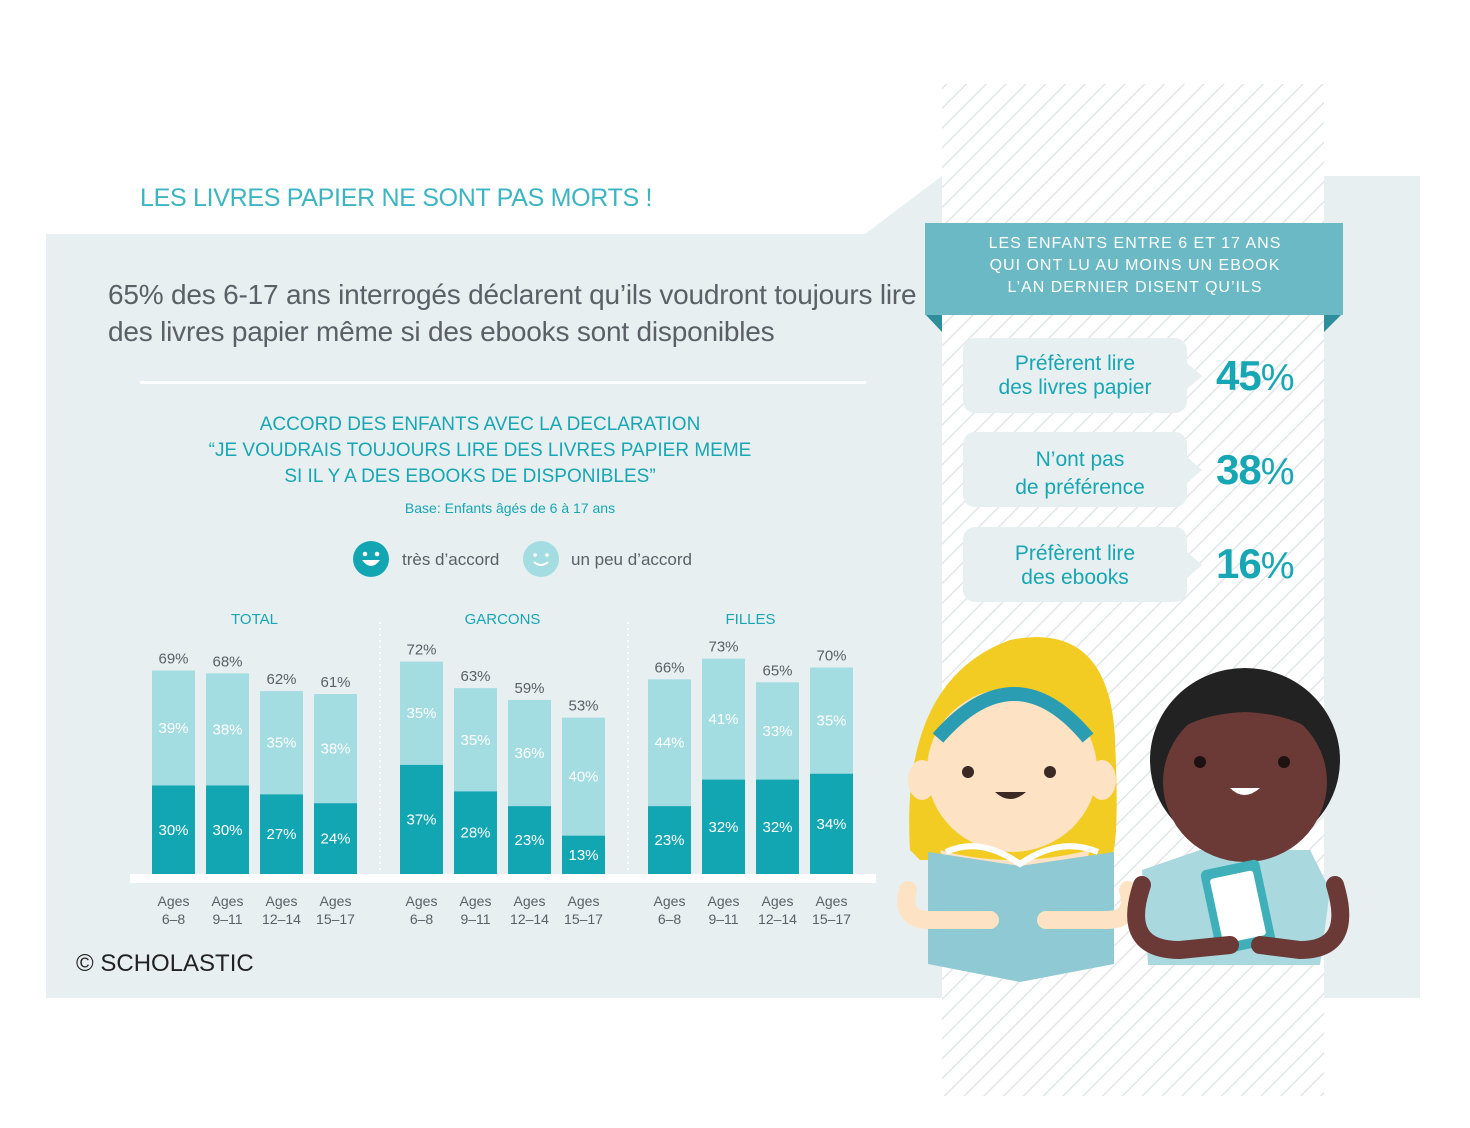 Image resolution: width=1470 pixels, height=1128 pixels. Describe the element at coordinates (583, 706) in the screenshot. I see `bar-total-label: 53%` at that location.